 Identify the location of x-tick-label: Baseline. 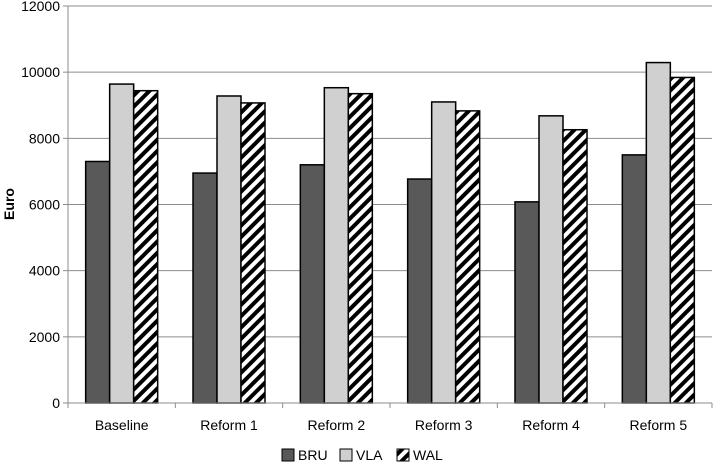
(122, 425).